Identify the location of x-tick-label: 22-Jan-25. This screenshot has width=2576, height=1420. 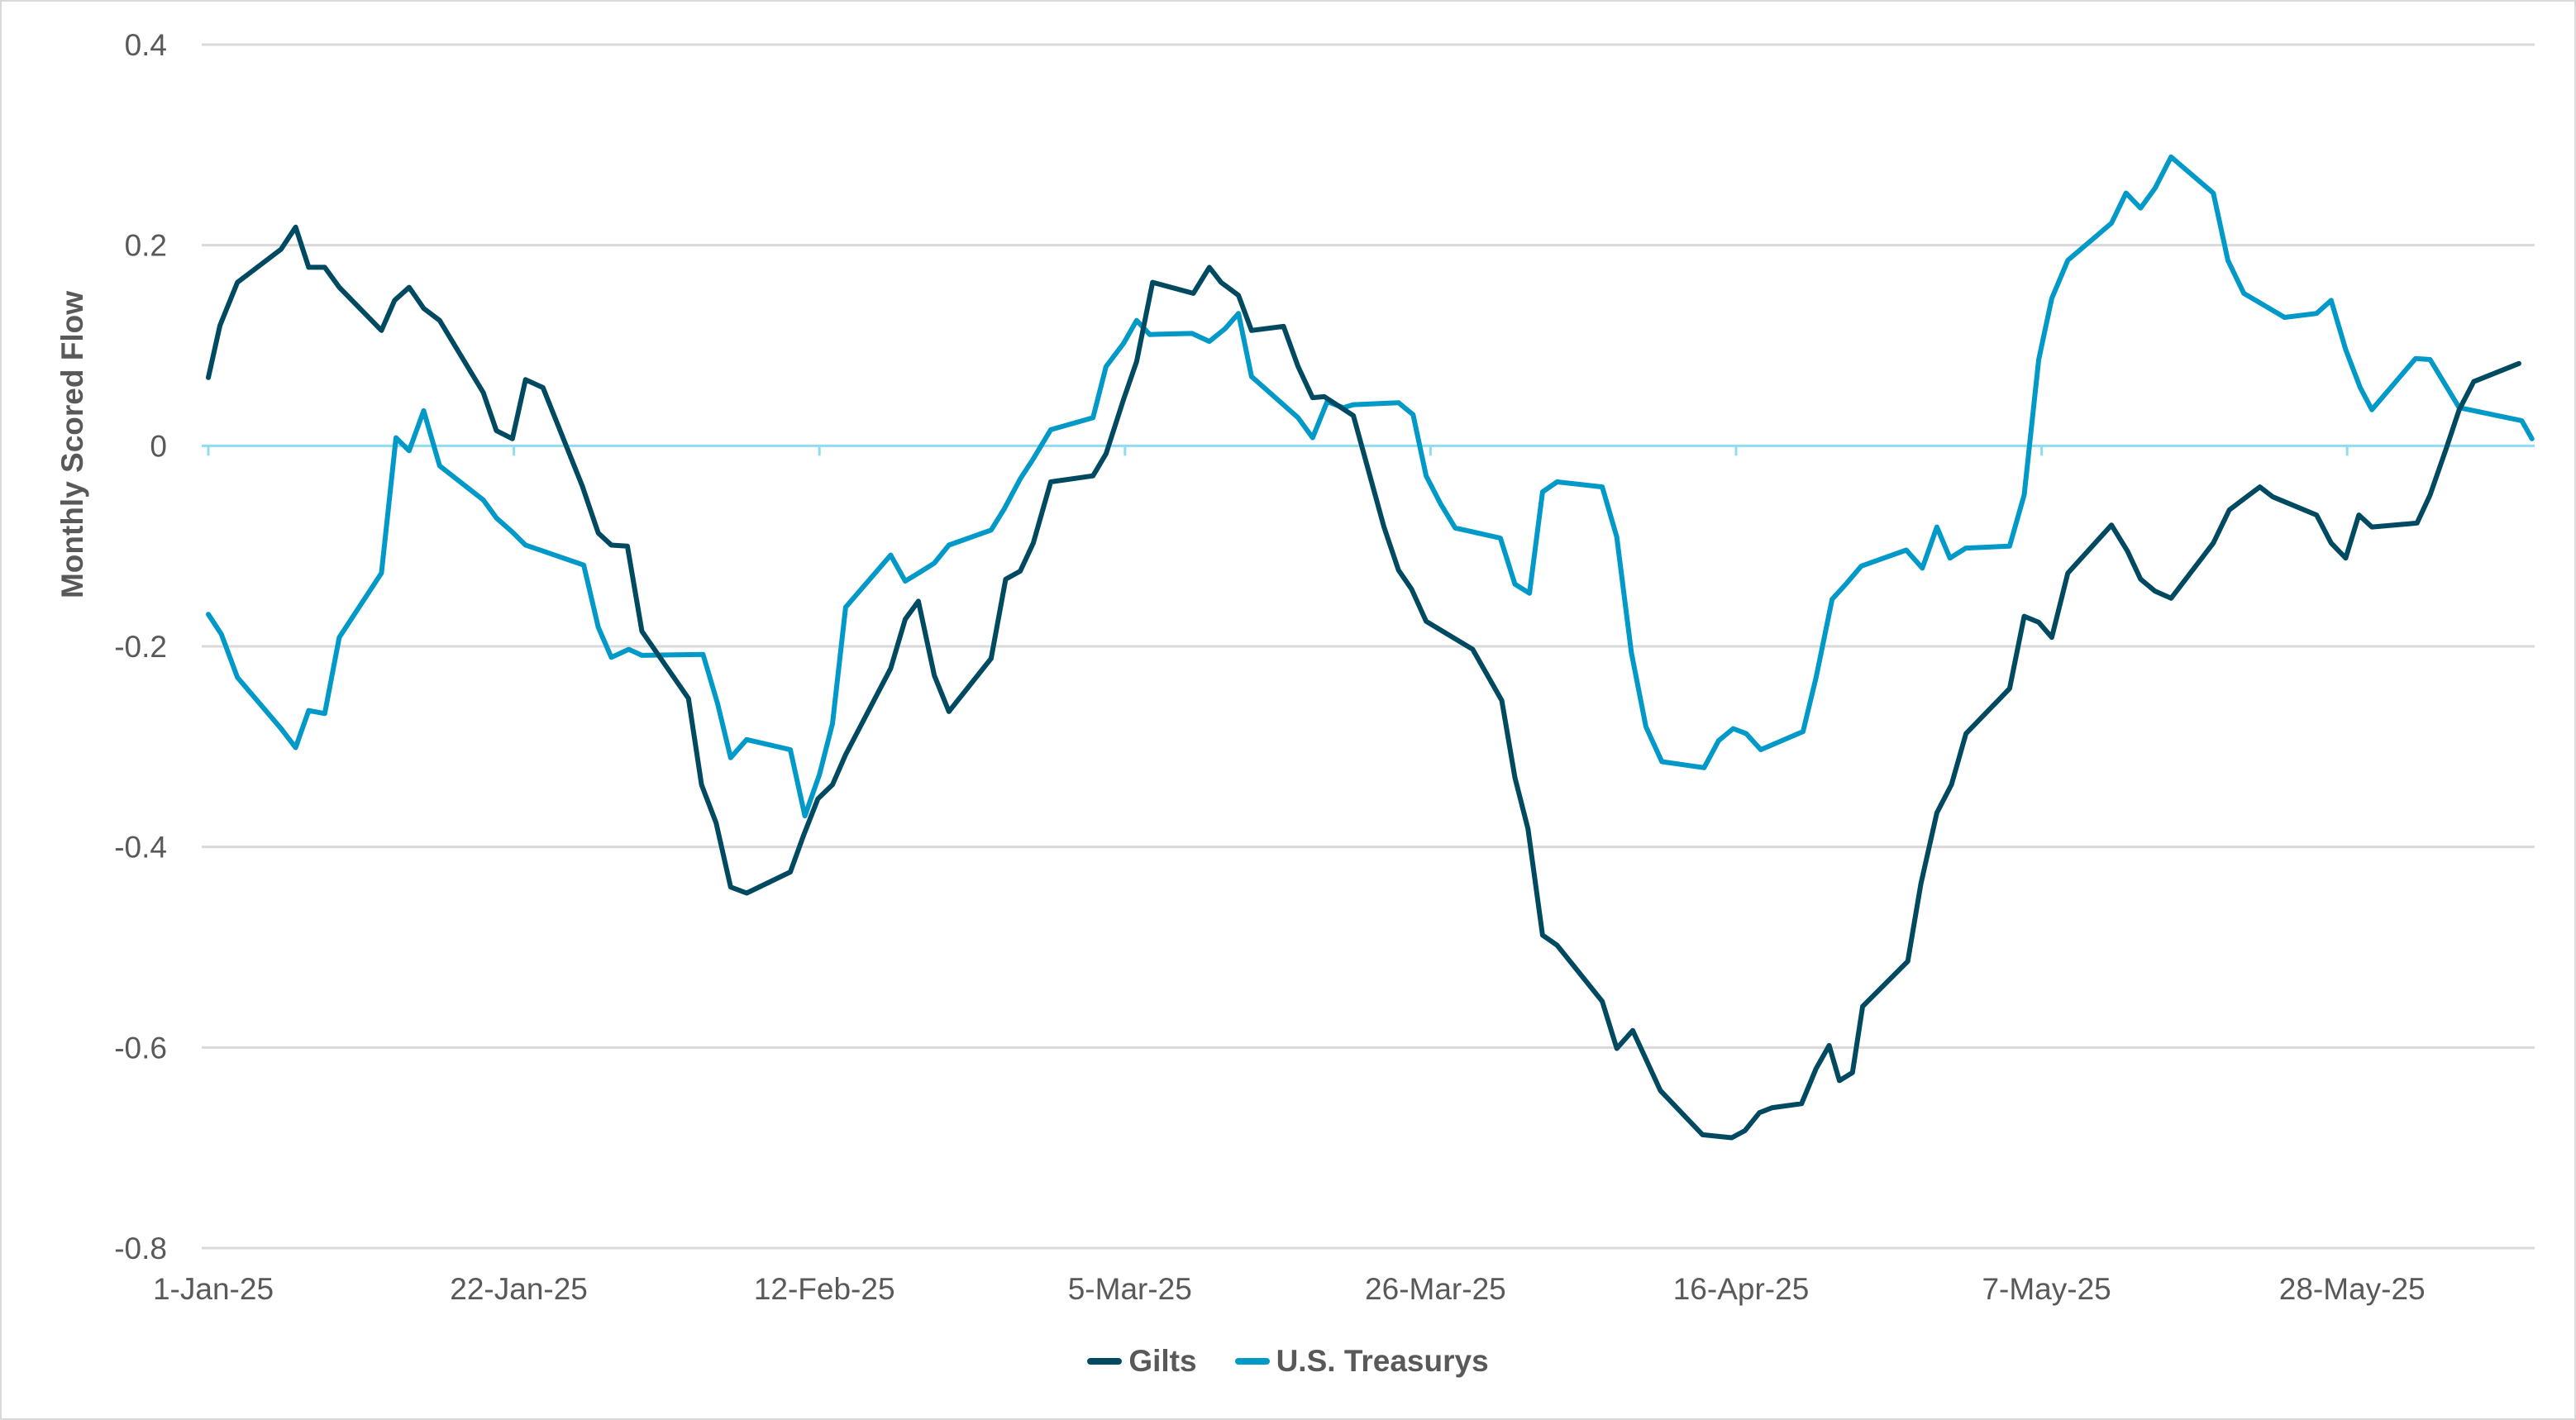
(519, 1289).